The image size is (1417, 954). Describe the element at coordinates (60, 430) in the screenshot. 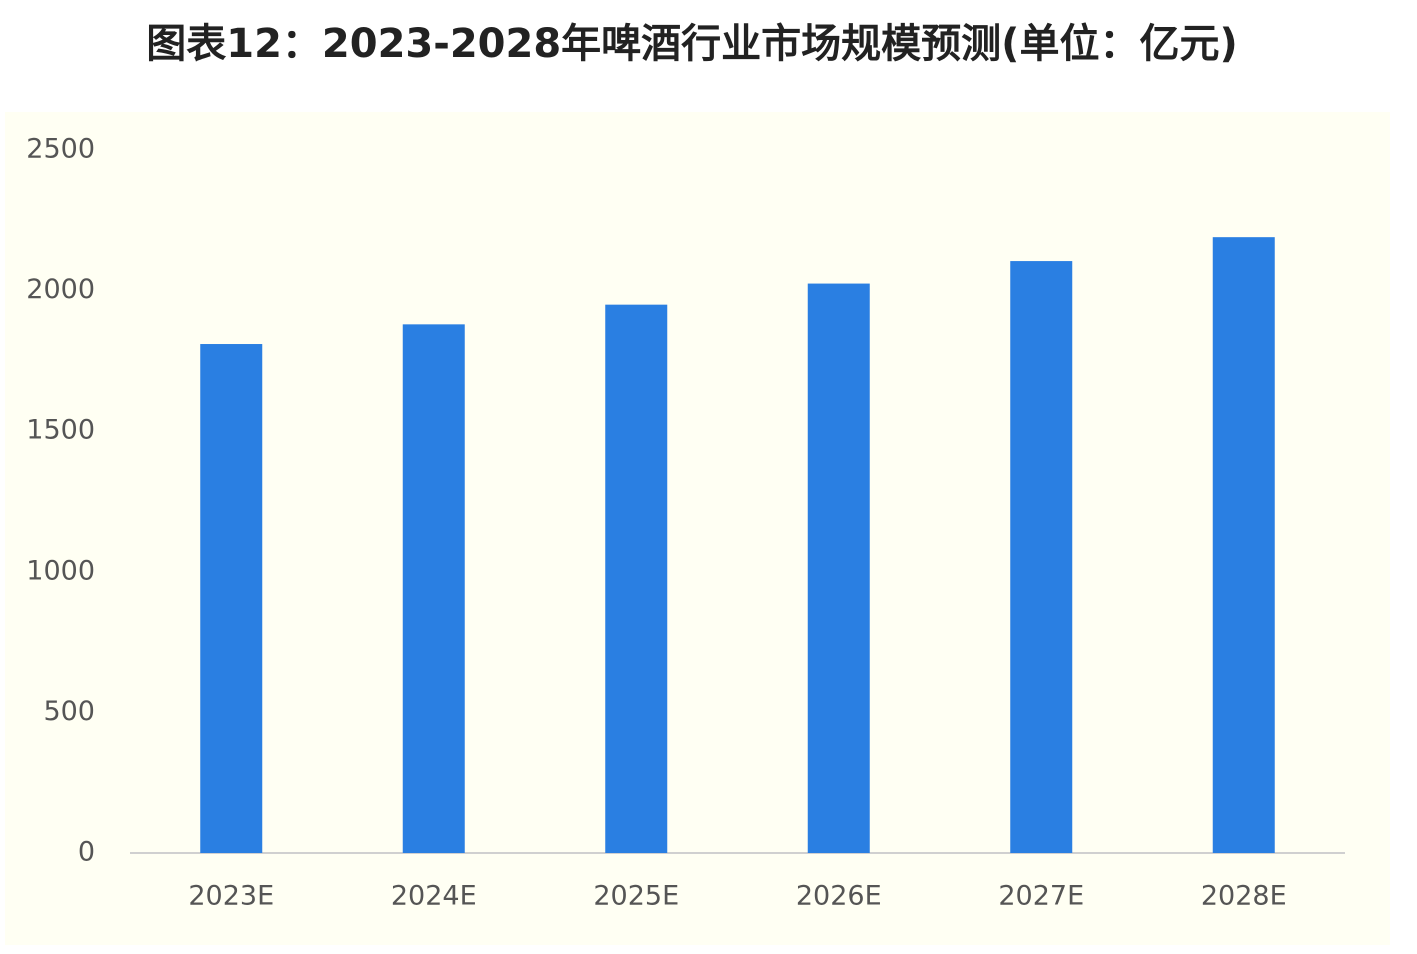

I see `y-tick-label: 1500` at that location.